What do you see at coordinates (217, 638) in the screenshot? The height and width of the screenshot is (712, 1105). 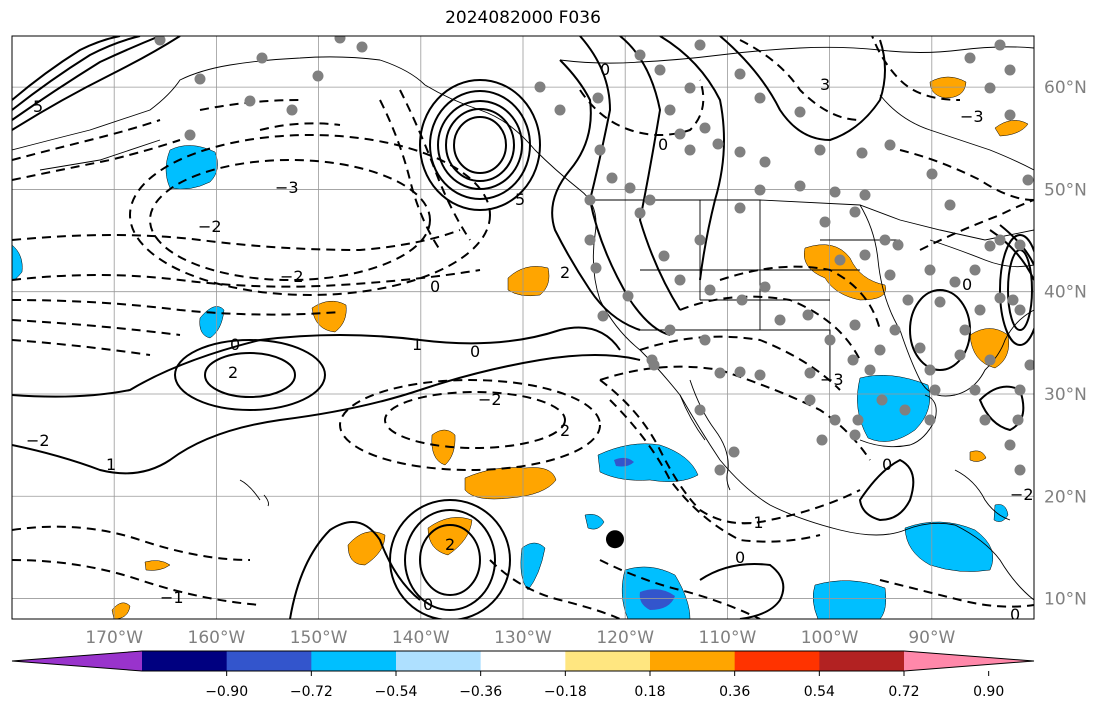 I see `lon-tick-label: 160°W` at bounding box center [217, 638].